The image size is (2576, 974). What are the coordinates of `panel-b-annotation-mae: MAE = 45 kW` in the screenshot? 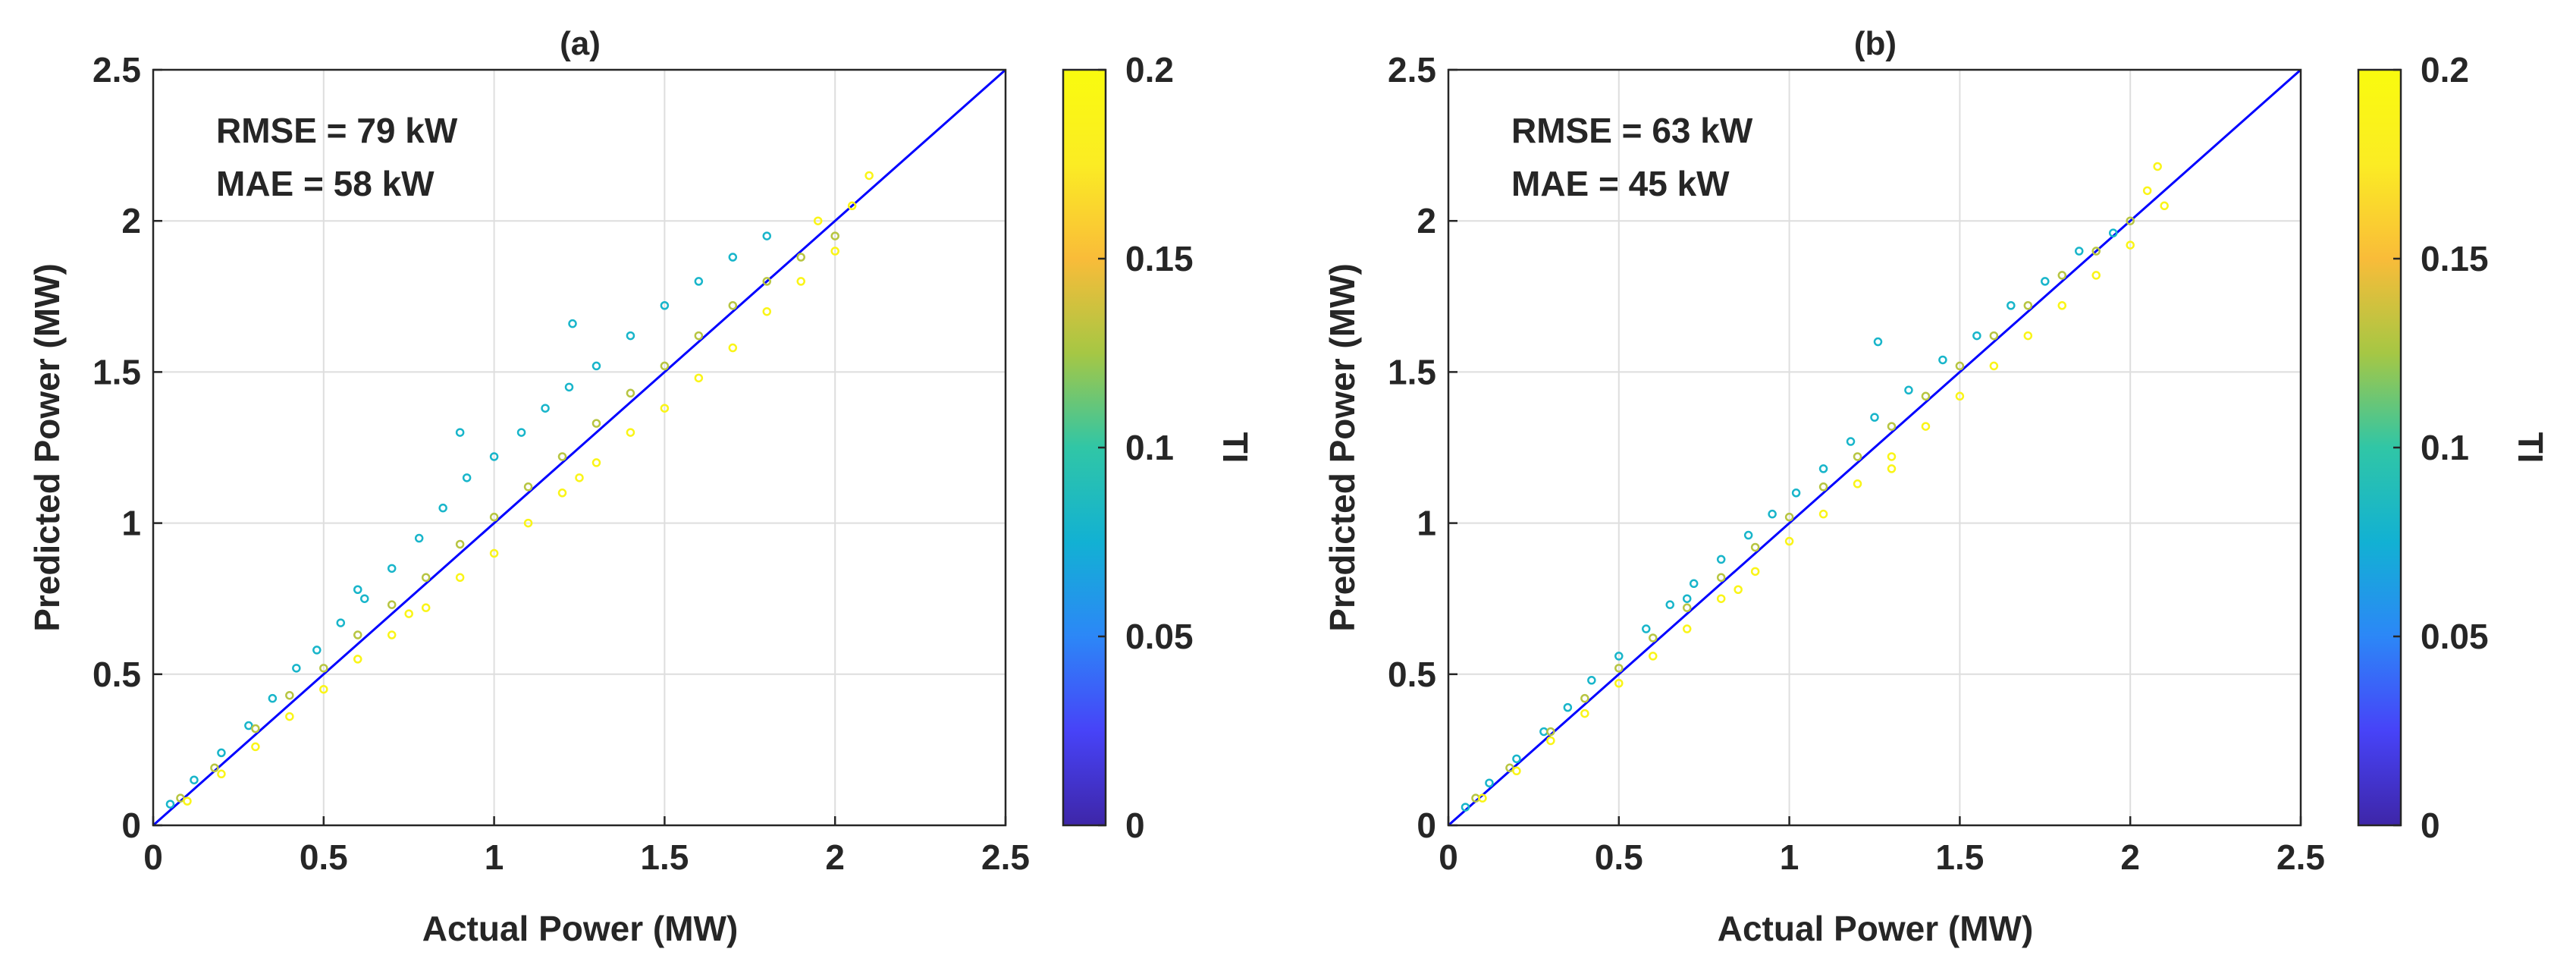 It's located at (1620, 184).